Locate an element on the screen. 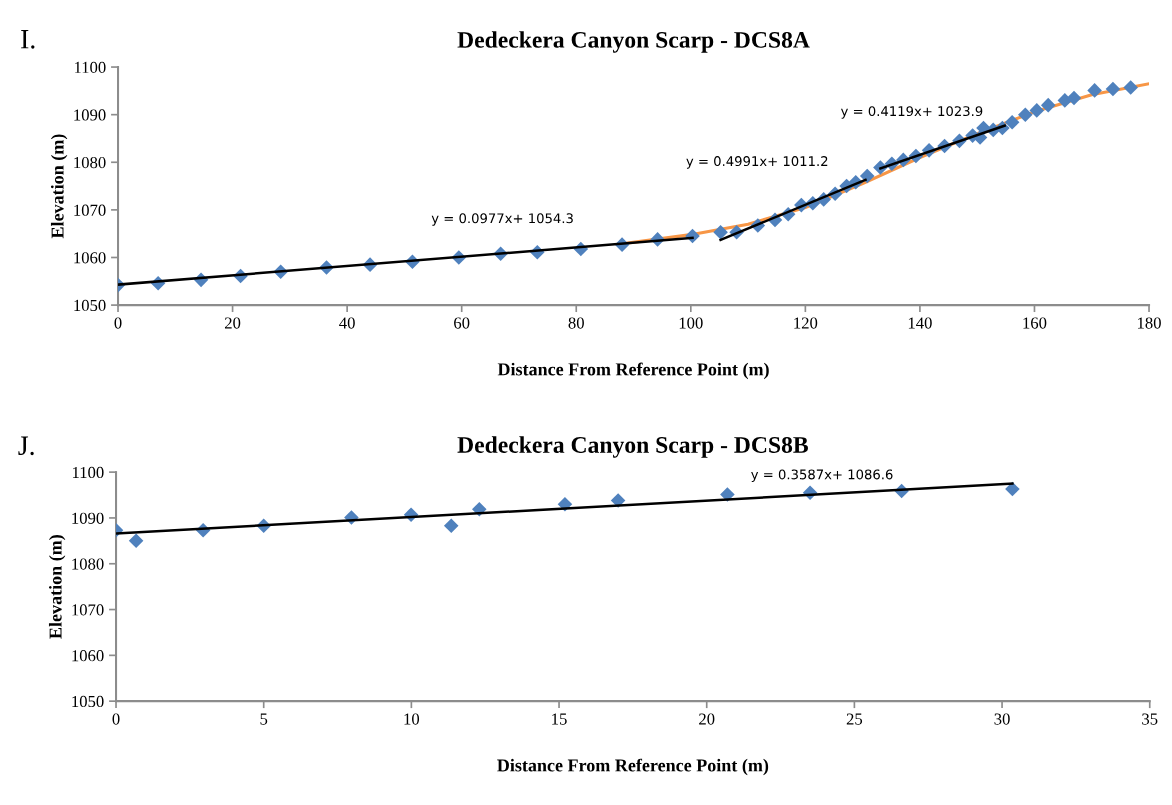 This screenshot has width=1172, height=805. chart-title: Dedeckera Canyon Scarp - DCS8A is located at coordinates (633, 42).